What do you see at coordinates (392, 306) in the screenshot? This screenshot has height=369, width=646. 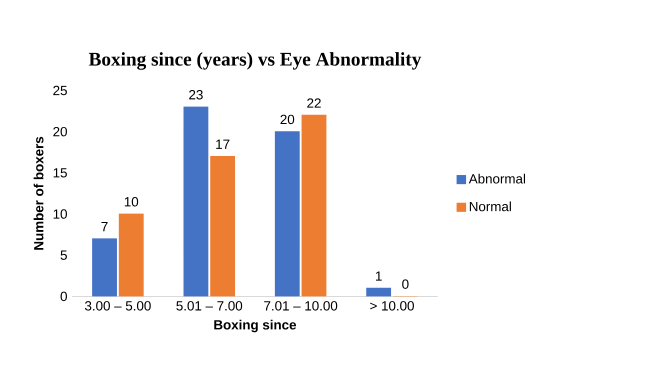 I see `x-tick-label: > 10.00` at bounding box center [392, 306].